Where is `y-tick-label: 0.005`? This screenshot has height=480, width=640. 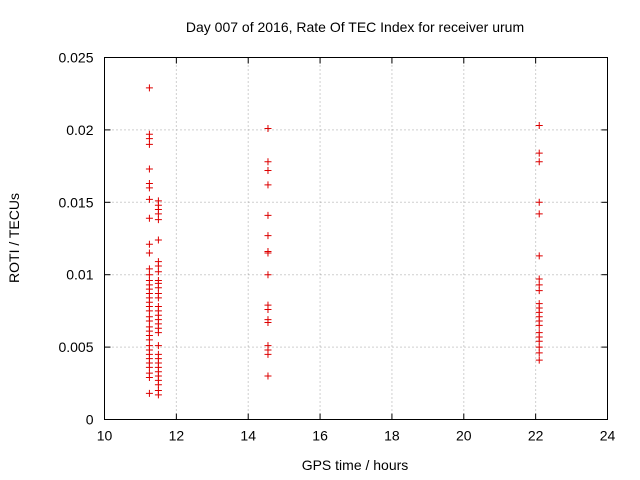
y-tick-label: 0.005 is located at coordinates (75, 347).